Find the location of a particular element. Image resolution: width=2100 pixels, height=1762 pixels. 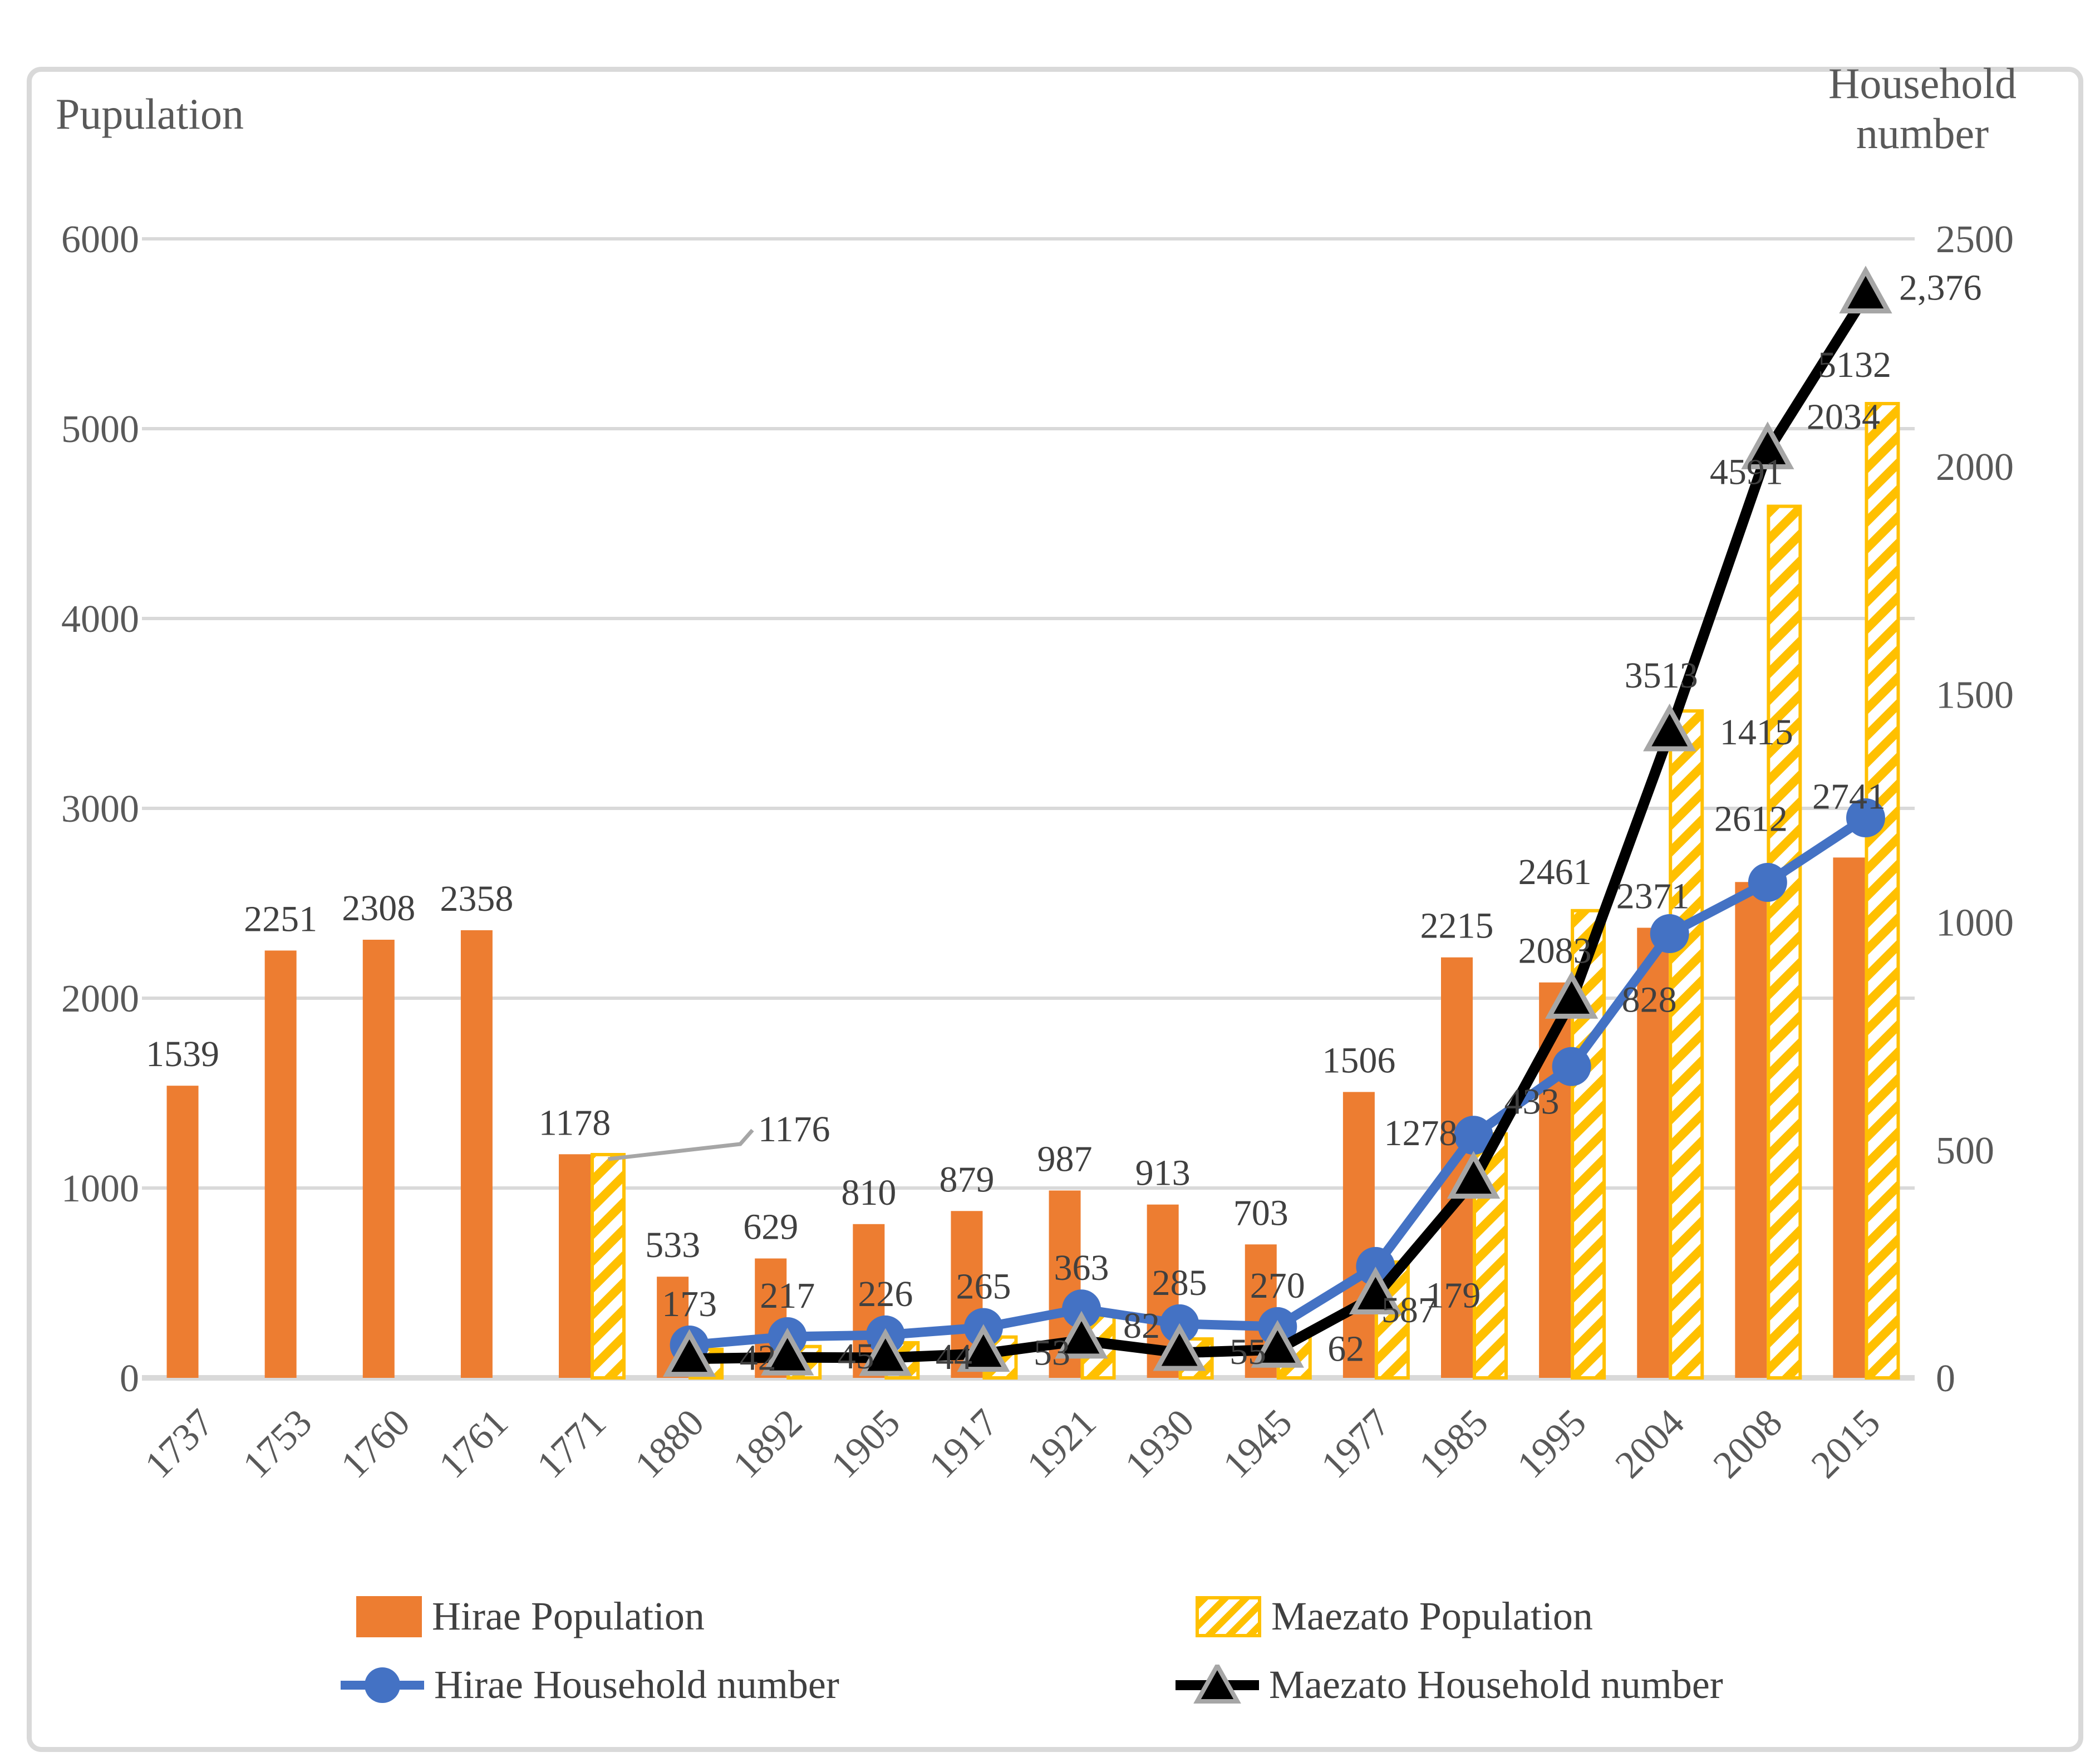

data-label: 987 is located at coordinates (1065, 1159).